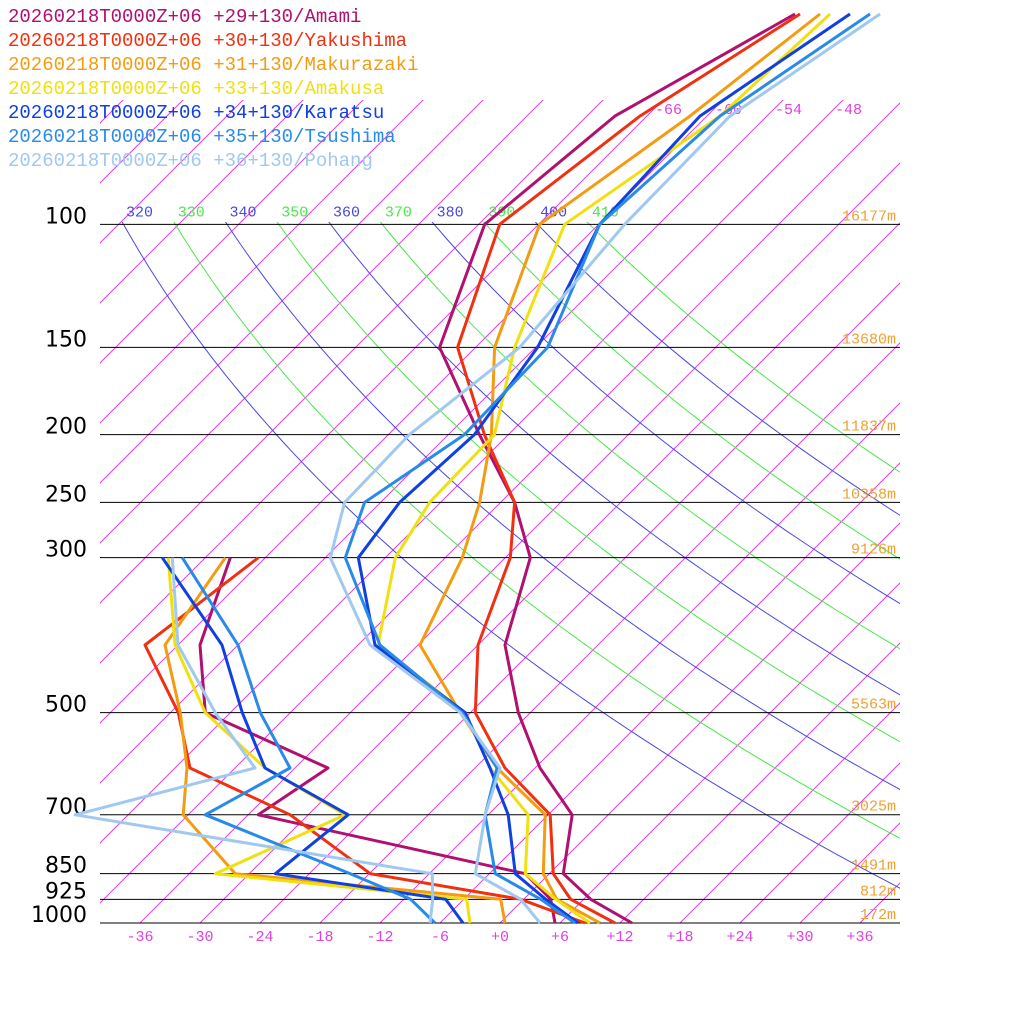  I want to click on legend-entry: 20260218T0000Z+06 +33+130/Amakusa, so click(196, 89).